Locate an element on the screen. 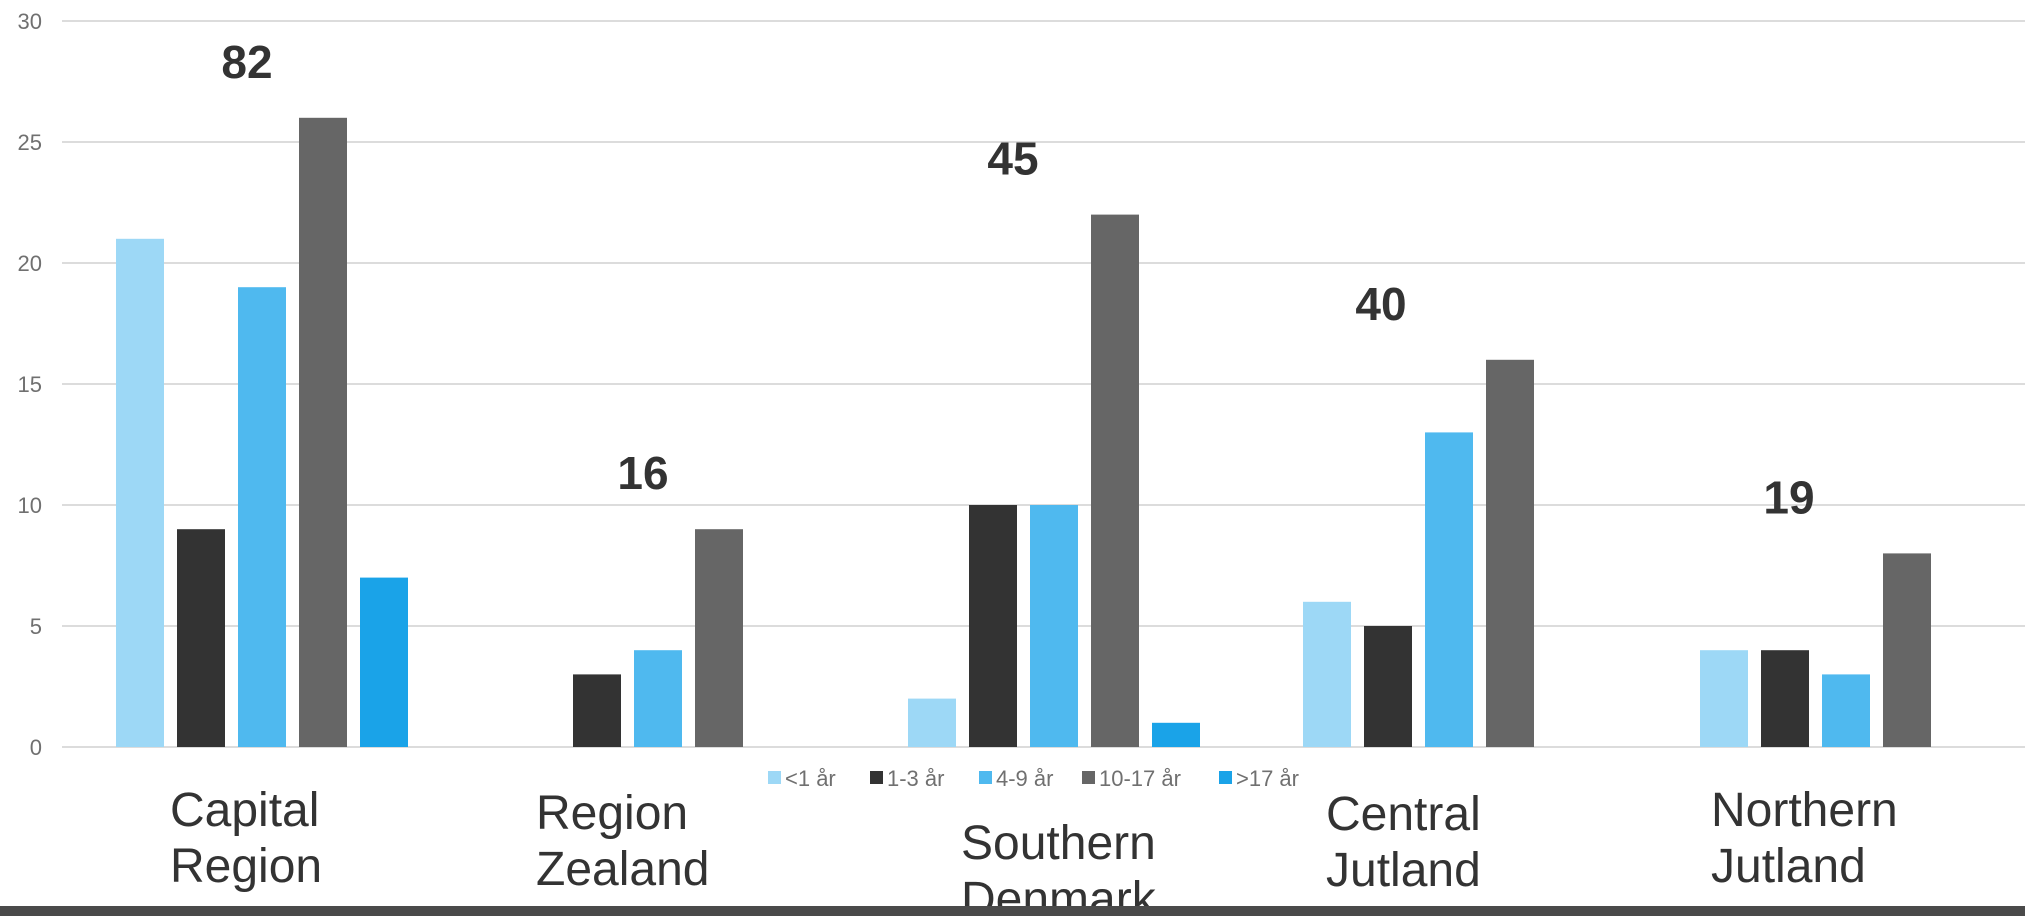 This screenshot has width=2025, height=921. group-total-label: 16 is located at coordinates (642, 473).